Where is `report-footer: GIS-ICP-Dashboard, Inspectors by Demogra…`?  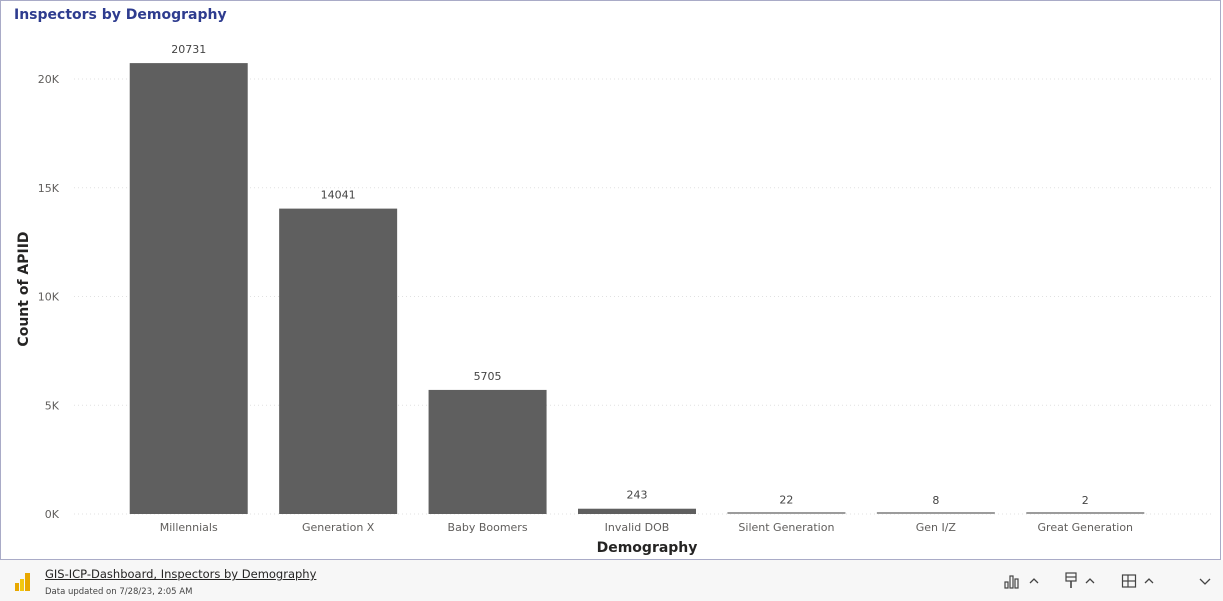
report-footer: GIS-ICP-Dashboard, Inspectors by Demogra… is located at coordinates (611, 580).